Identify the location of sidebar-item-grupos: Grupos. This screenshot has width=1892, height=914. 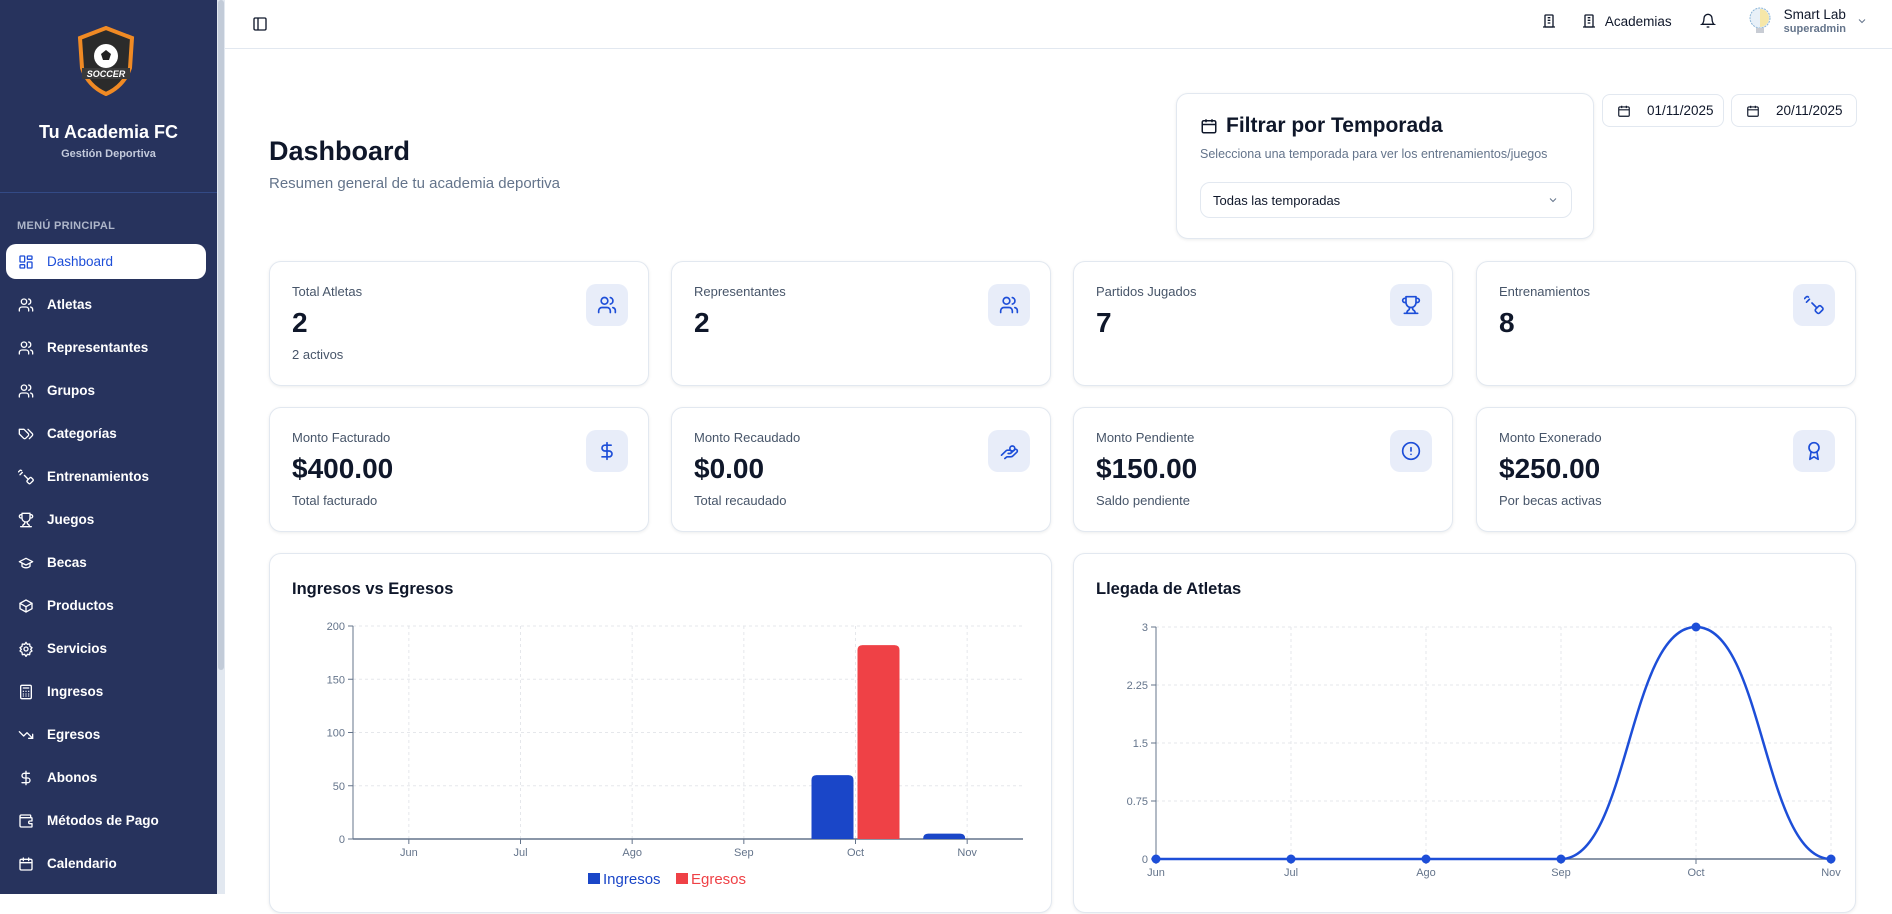
(106, 390).